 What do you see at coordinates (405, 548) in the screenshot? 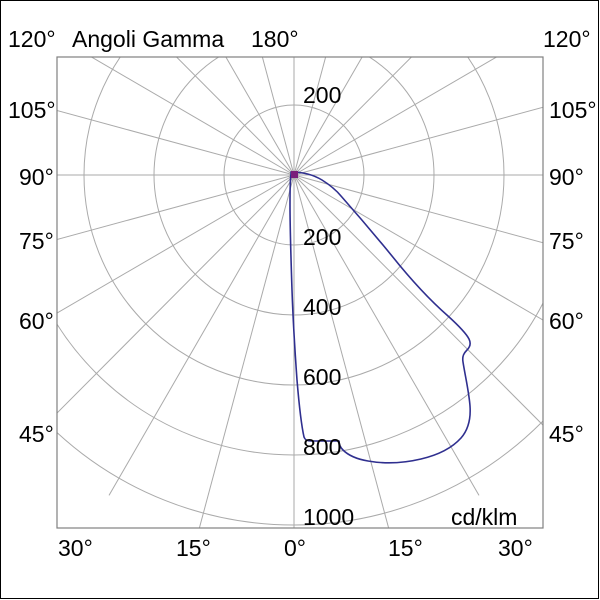
I see `bottom-angle-label-15-right: 15°` at bounding box center [405, 548].